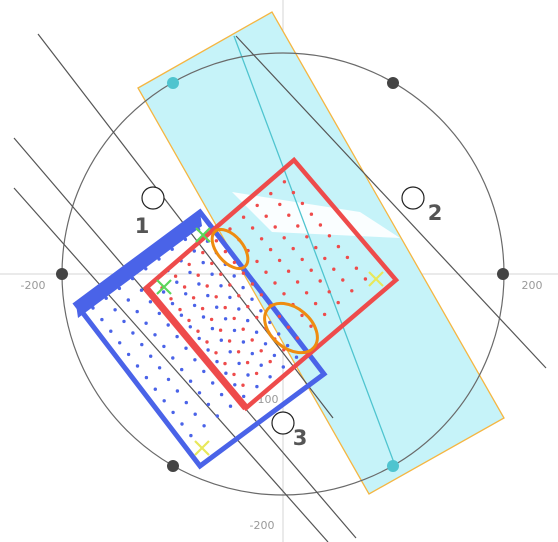 Image resolution: width=558 pixels, height=542 pixels. What do you see at coordinates (532, 285) in the screenshot?
I see `x-tick-label: 200` at bounding box center [532, 285].